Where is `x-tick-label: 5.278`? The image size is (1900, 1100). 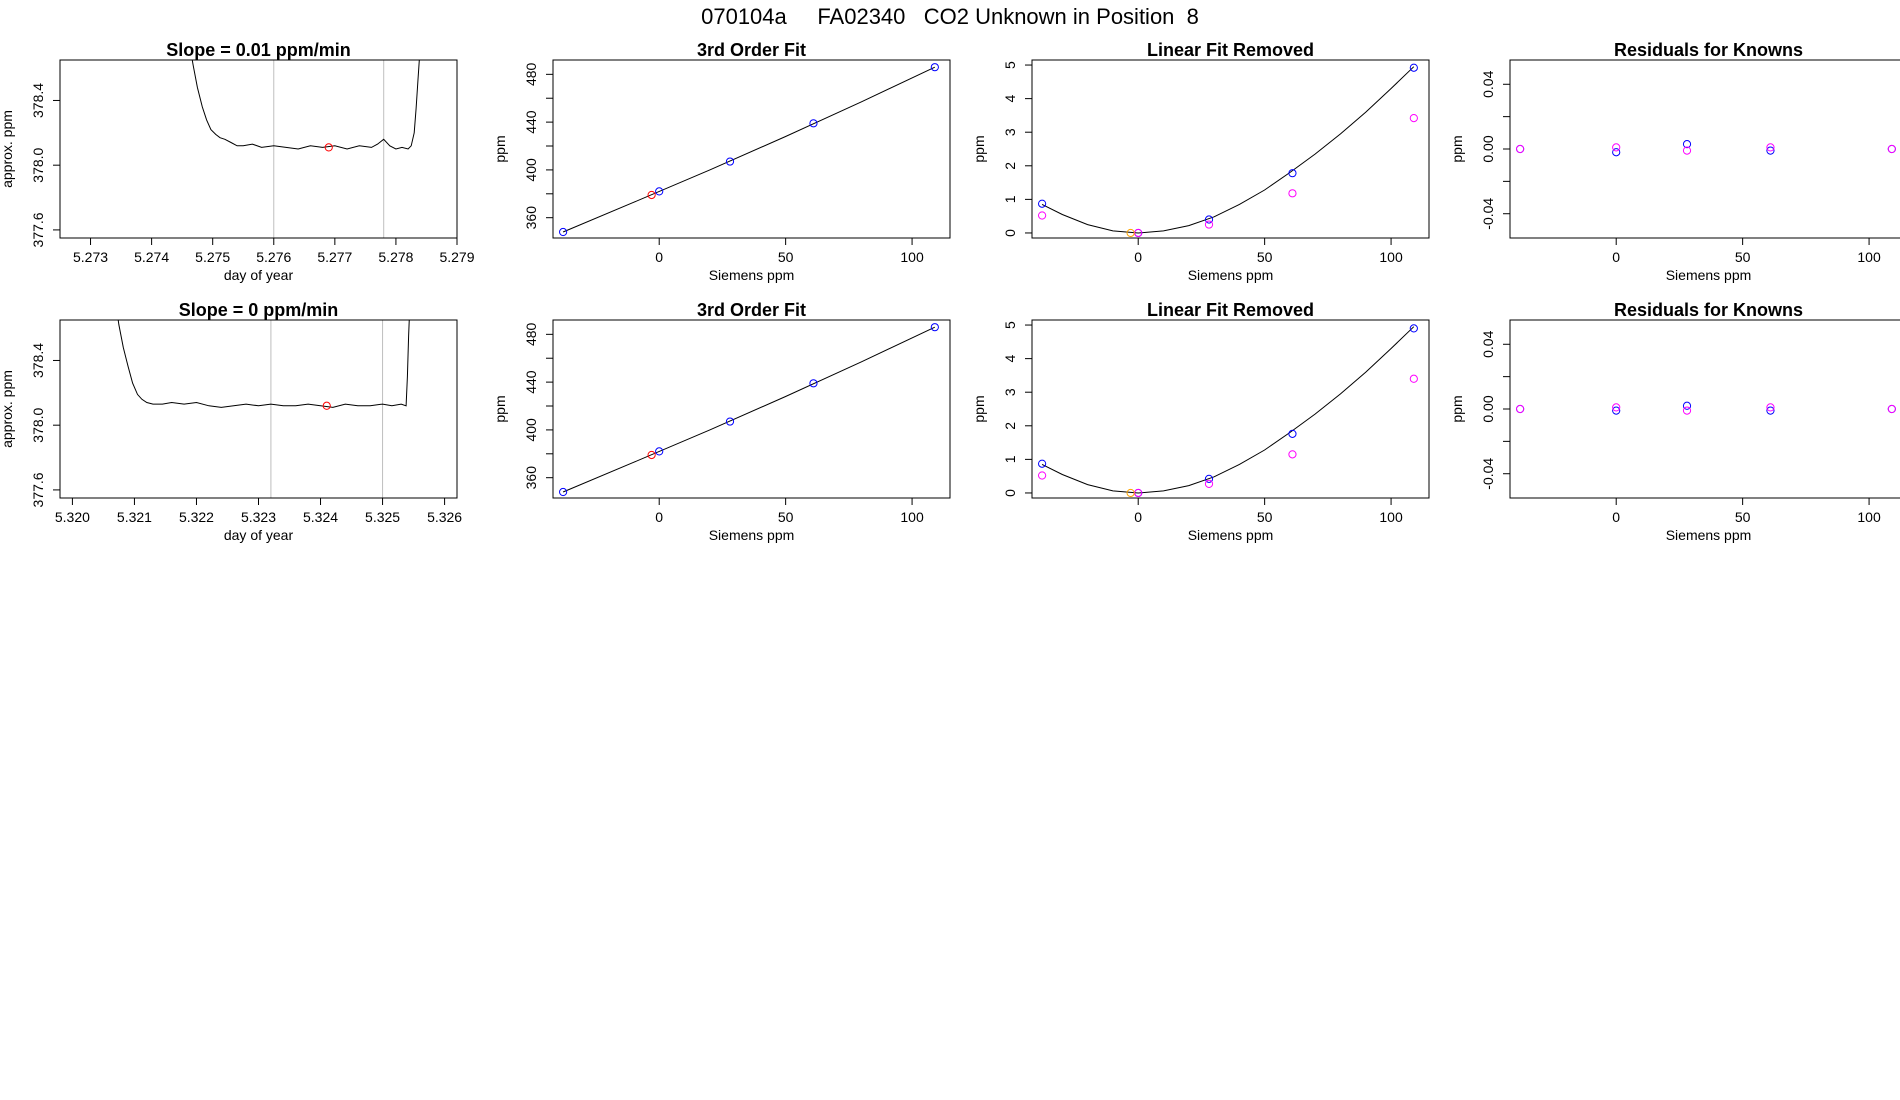
x-tick-label: 5.278 is located at coordinates (395, 257).